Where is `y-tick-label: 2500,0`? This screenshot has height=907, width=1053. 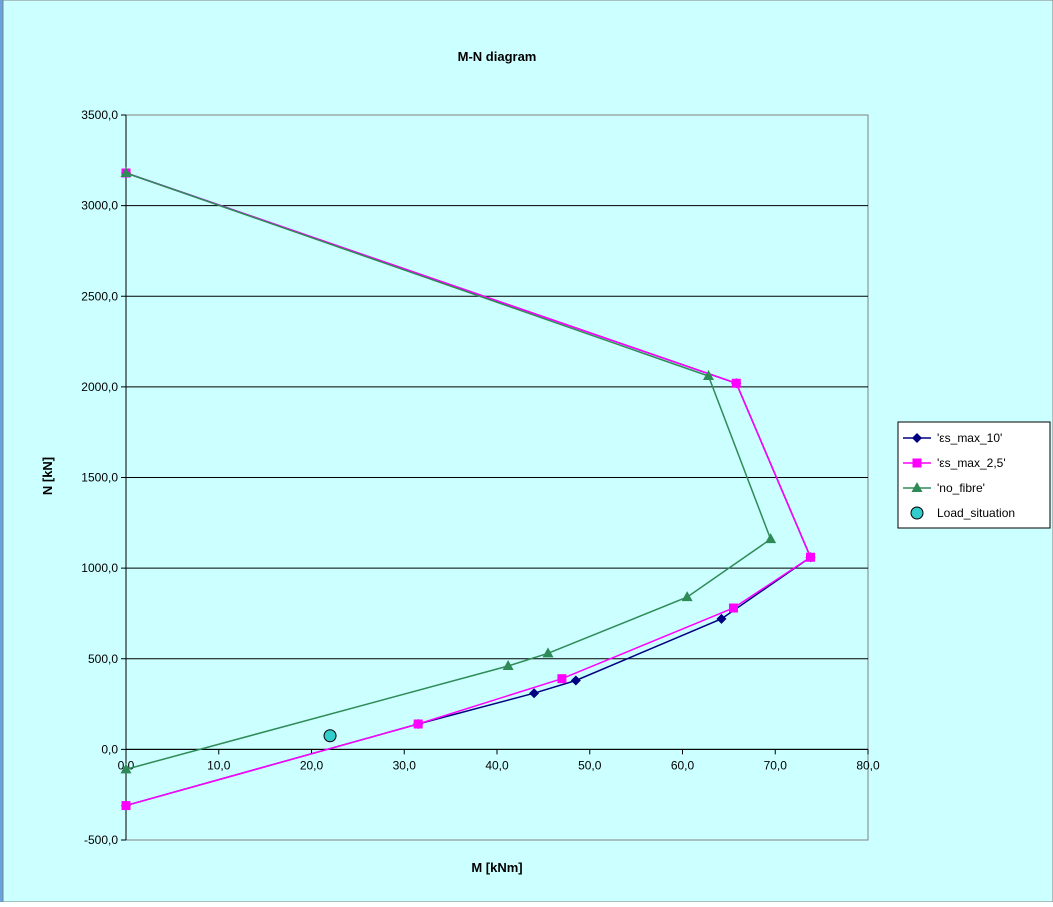
y-tick-label: 2500,0 is located at coordinates (99, 296).